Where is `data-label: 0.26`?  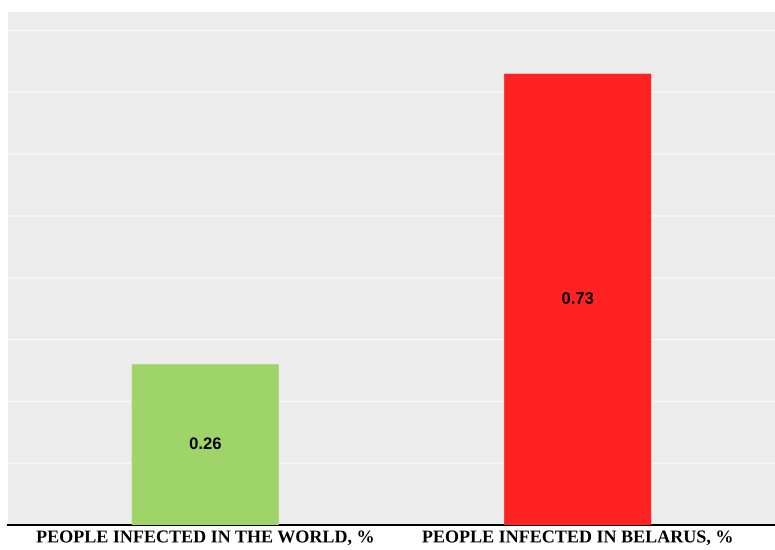 data-label: 0.26 is located at coordinates (205, 443).